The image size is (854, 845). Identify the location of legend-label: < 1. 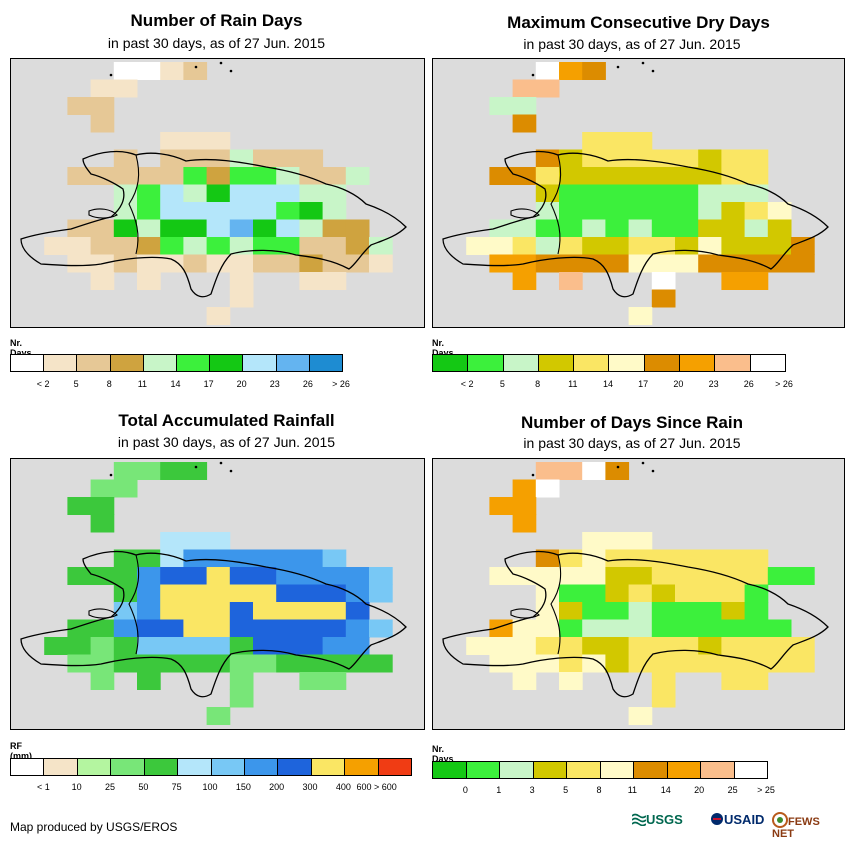
(43, 787).